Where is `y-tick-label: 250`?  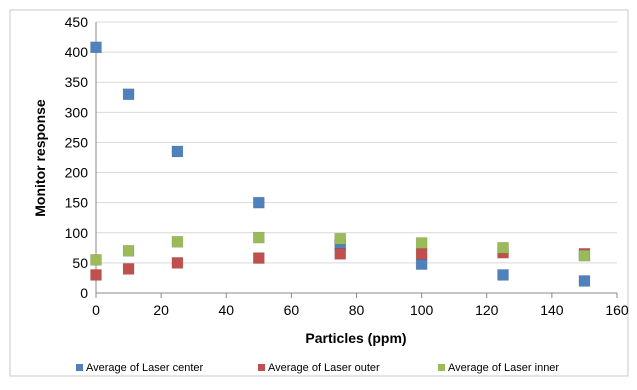
y-tick-label: 250 is located at coordinates (77, 142).